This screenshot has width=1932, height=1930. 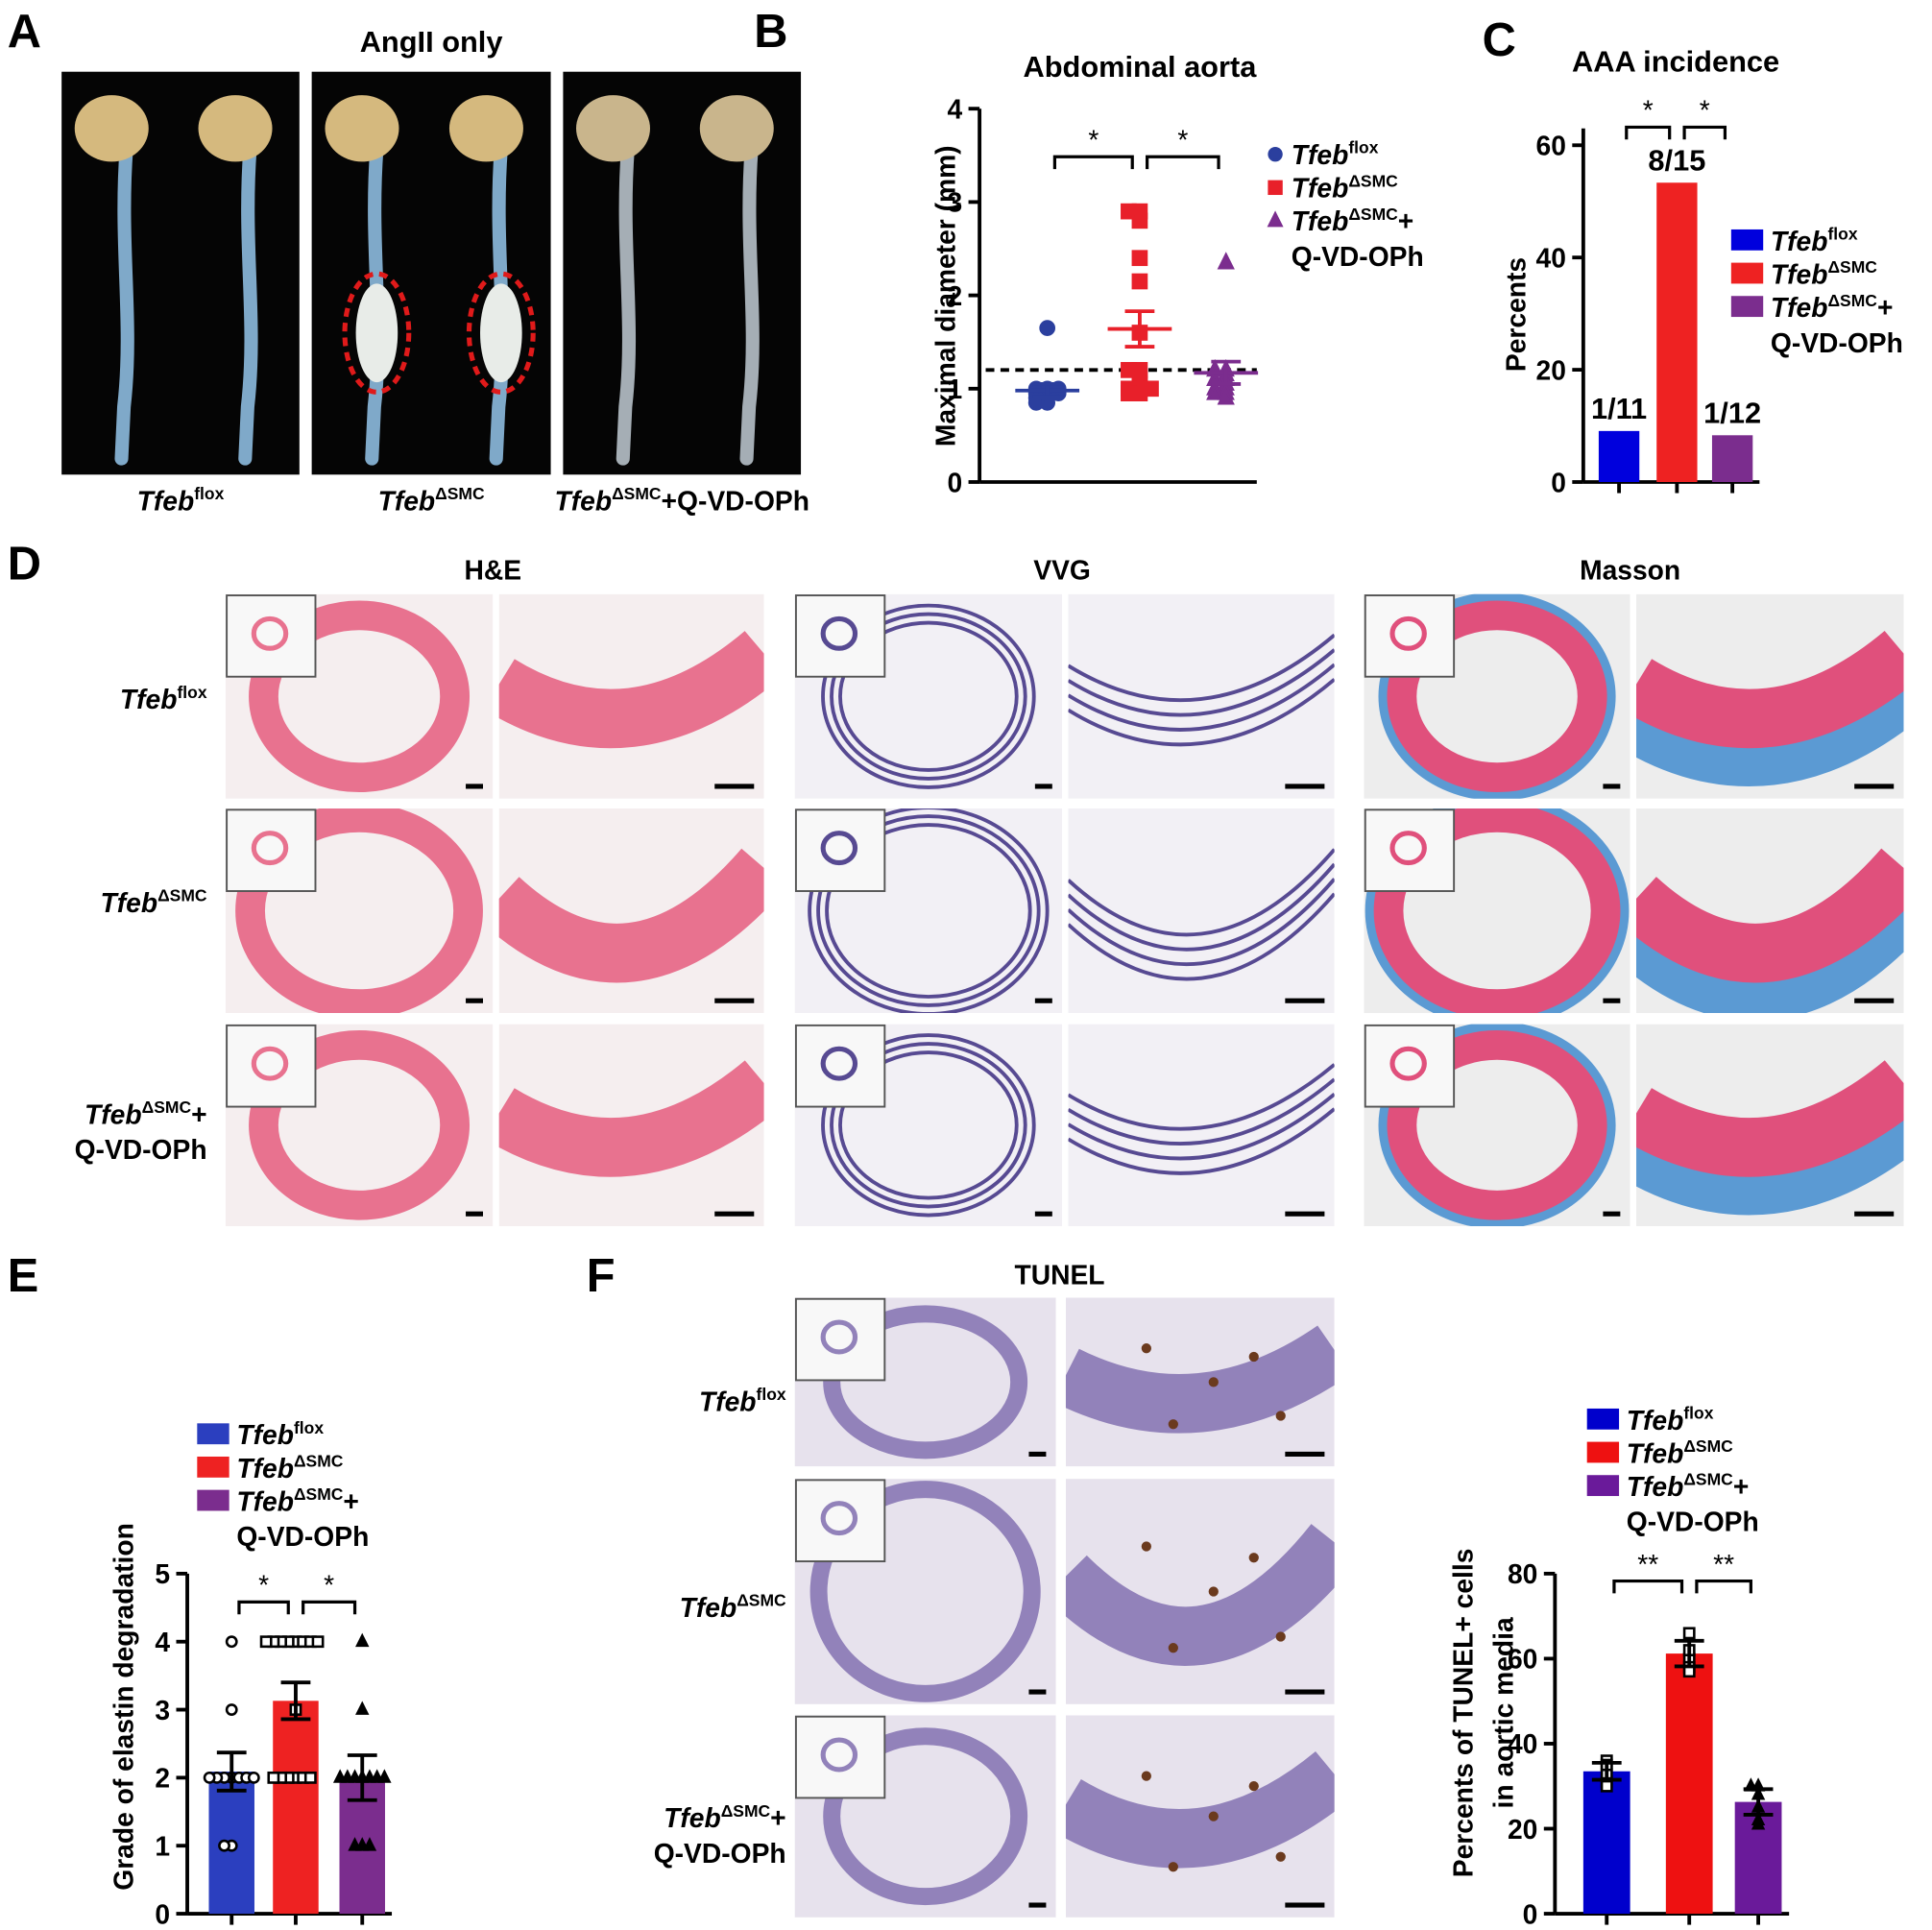 I want to click on photo-label-main: Tfeb, so click(x=166, y=501).